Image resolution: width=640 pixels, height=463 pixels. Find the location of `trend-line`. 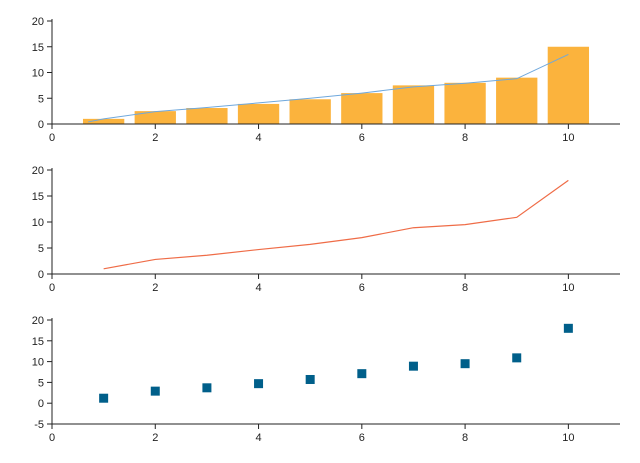

trend-line is located at coordinates (328, 88).